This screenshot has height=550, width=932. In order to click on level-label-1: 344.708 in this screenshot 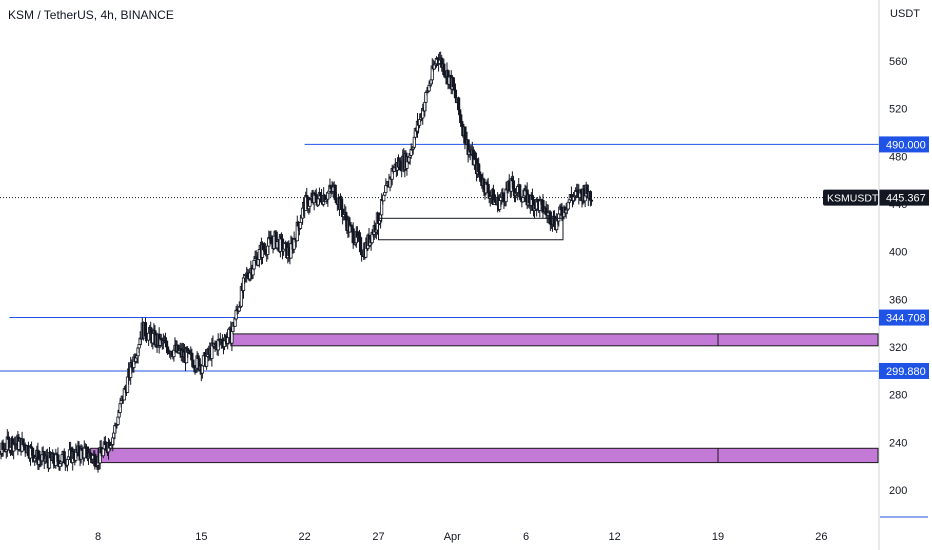, I will do `click(906, 319)`.